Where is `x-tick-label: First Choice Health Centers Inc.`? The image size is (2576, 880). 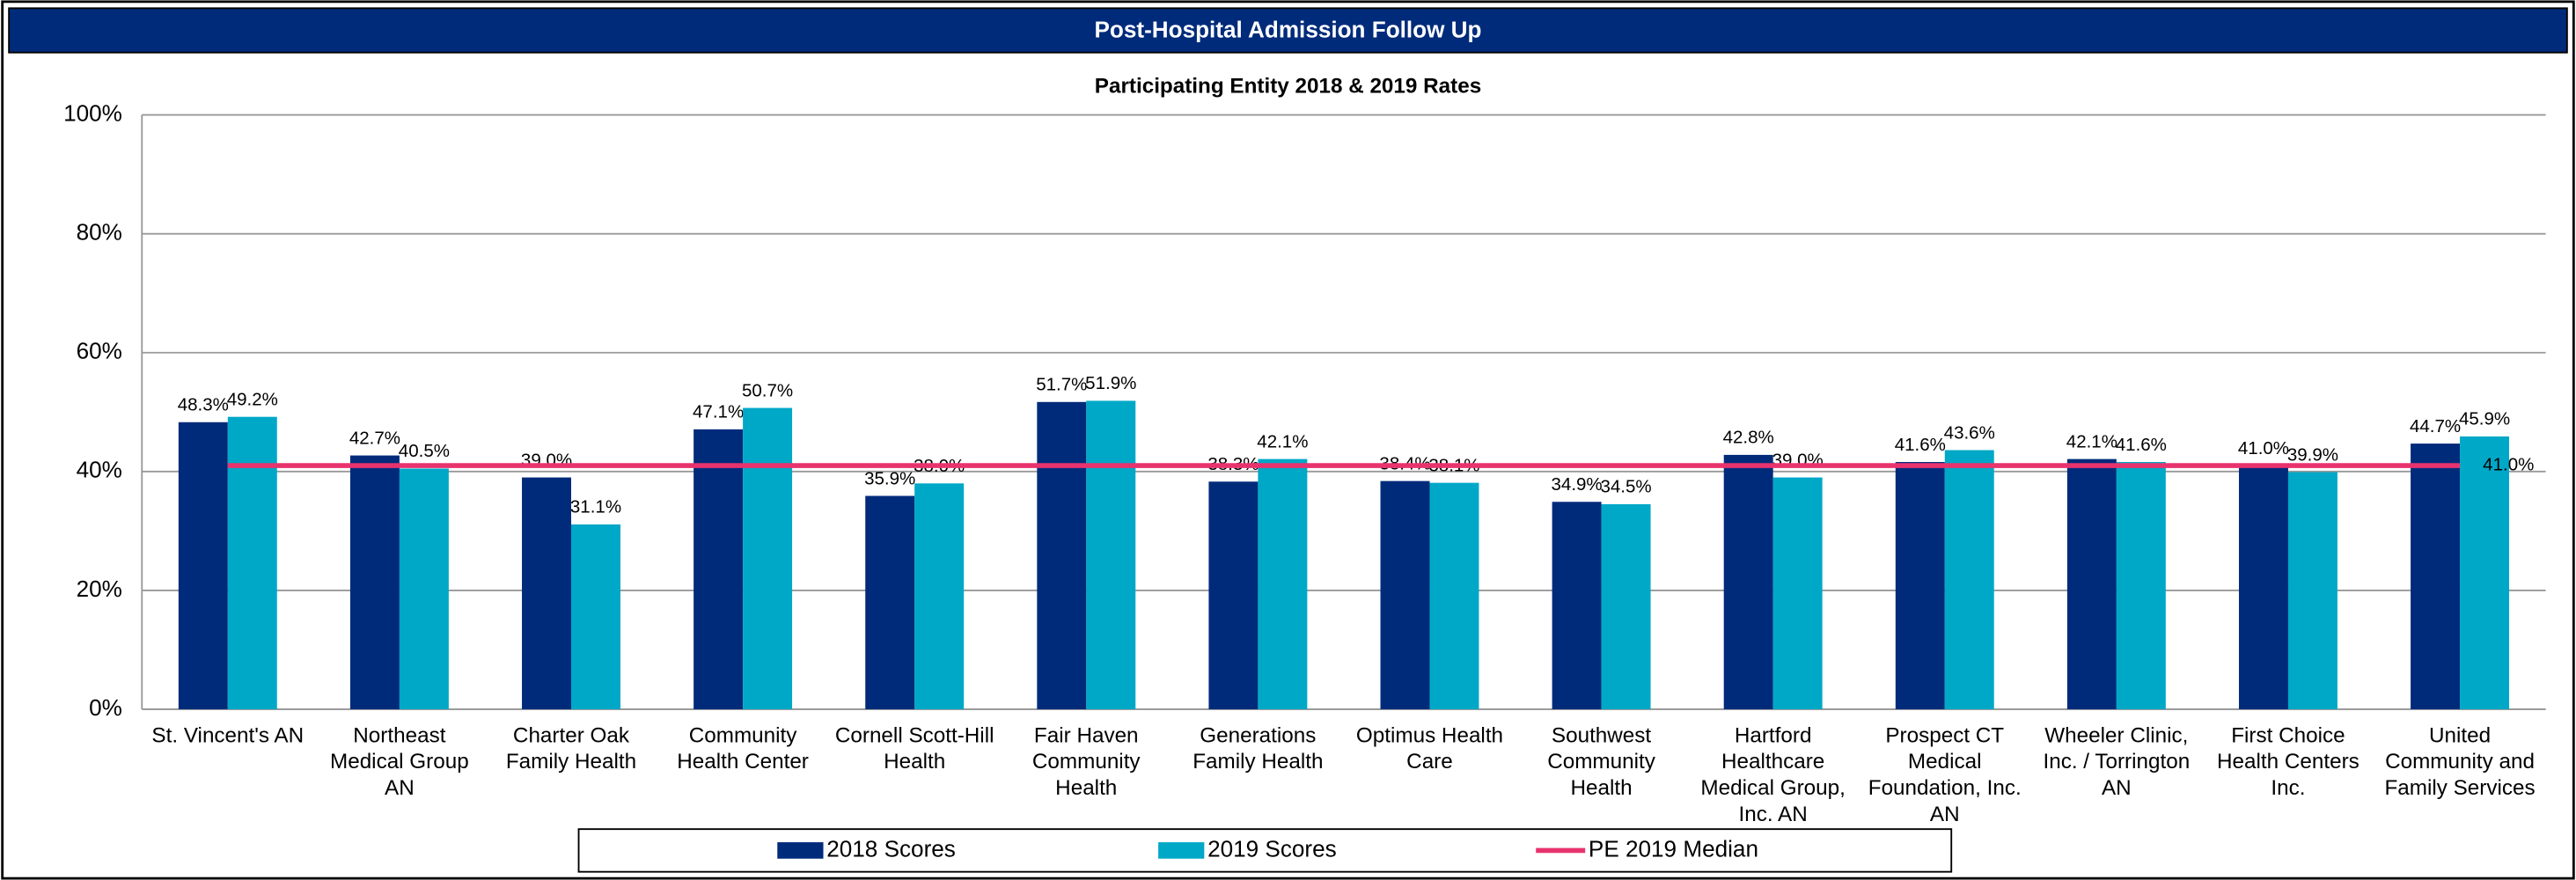 x-tick-label: First Choice Health Centers Inc. is located at coordinates (2288, 761).